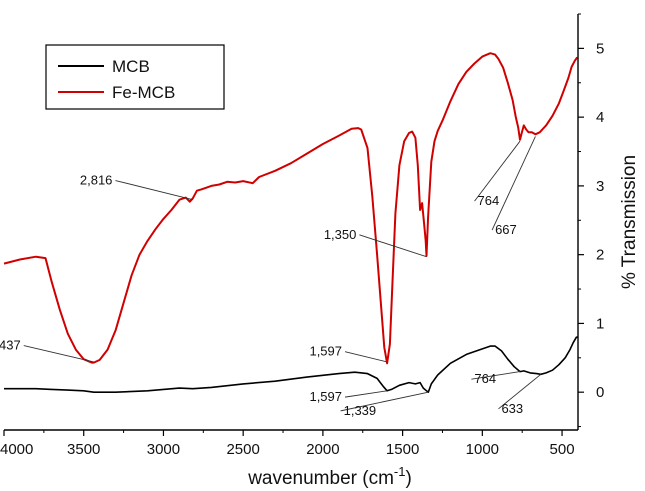 This screenshot has height=491, width=645. Describe the element at coordinates (600, 48) in the screenshot. I see `y-tick-label: 5` at that location.